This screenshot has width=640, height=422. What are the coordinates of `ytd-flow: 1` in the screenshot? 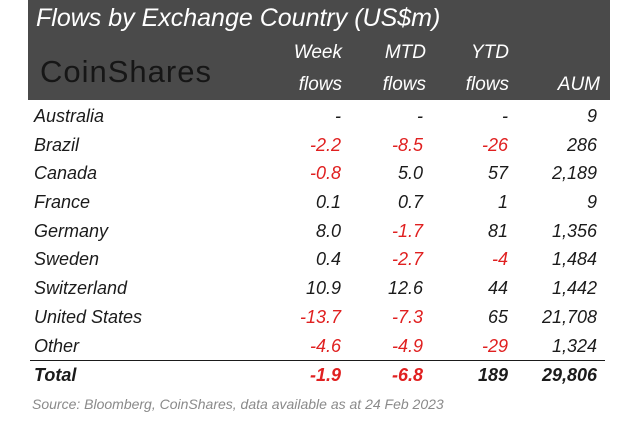 It's located at (502, 202).